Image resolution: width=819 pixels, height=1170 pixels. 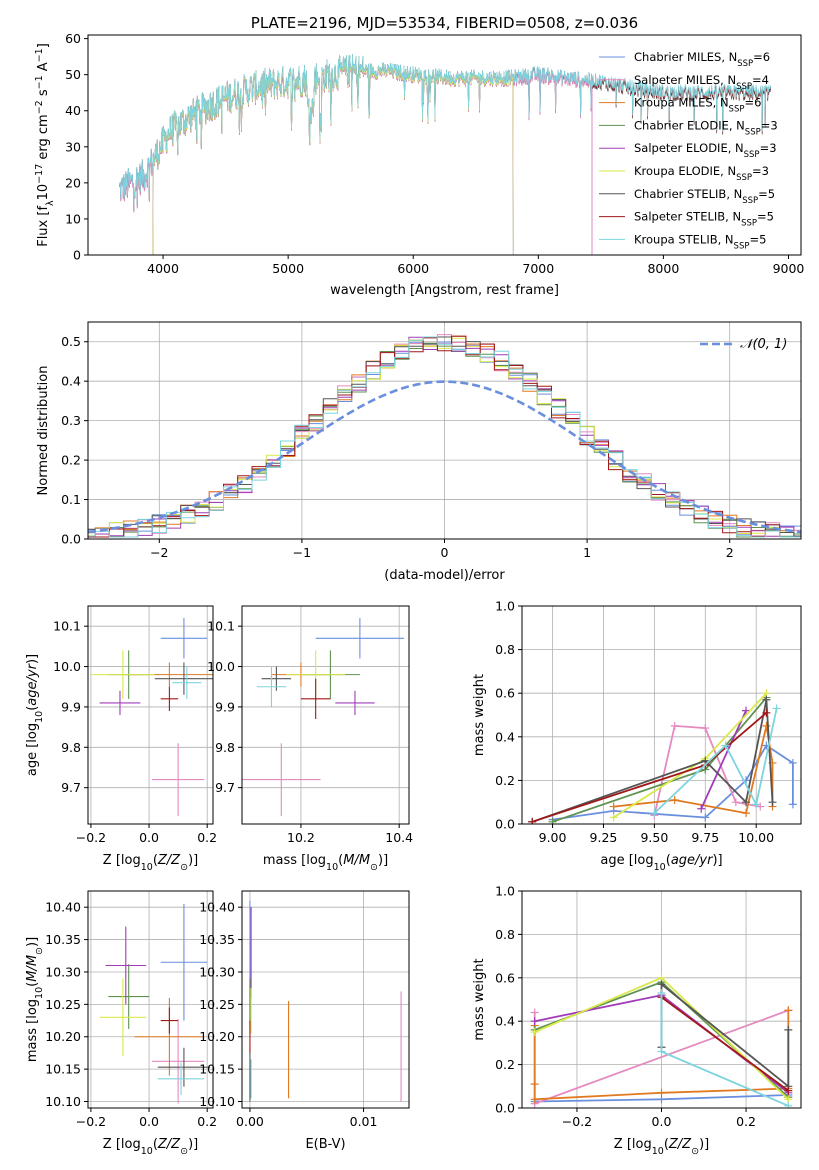 I want to click on legend-n: =4, so click(x=760, y=80).